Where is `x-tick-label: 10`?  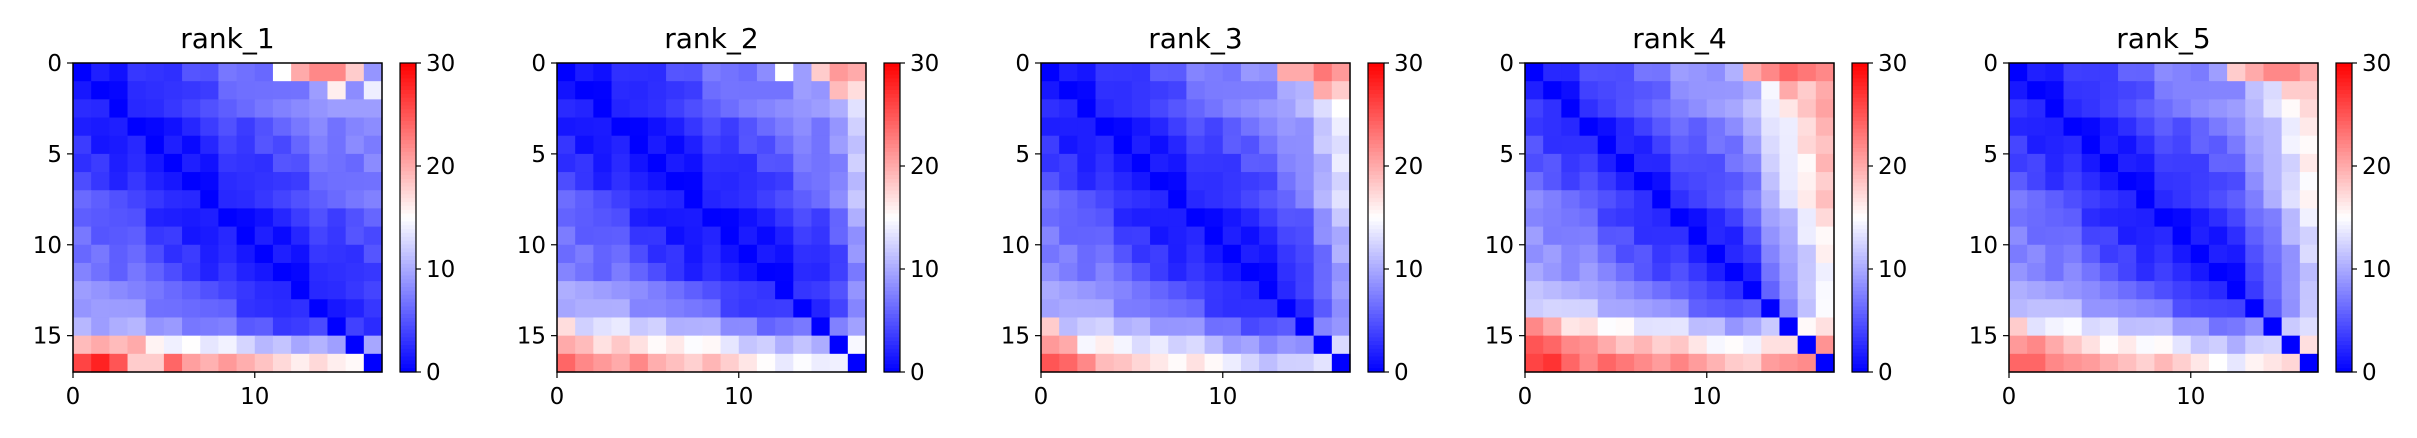
x-tick-label: 10 is located at coordinates (1222, 397).